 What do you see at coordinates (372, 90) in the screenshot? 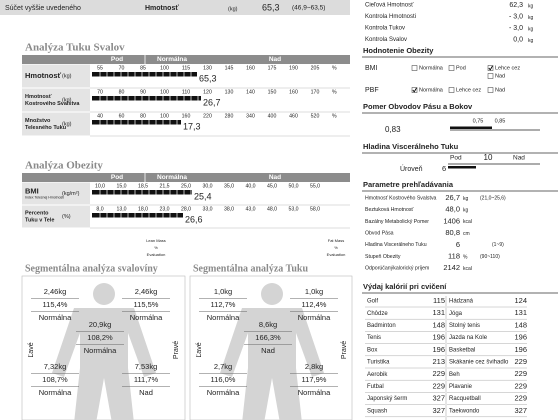
I see `row-label: PBF` at bounding box center [372, 90].